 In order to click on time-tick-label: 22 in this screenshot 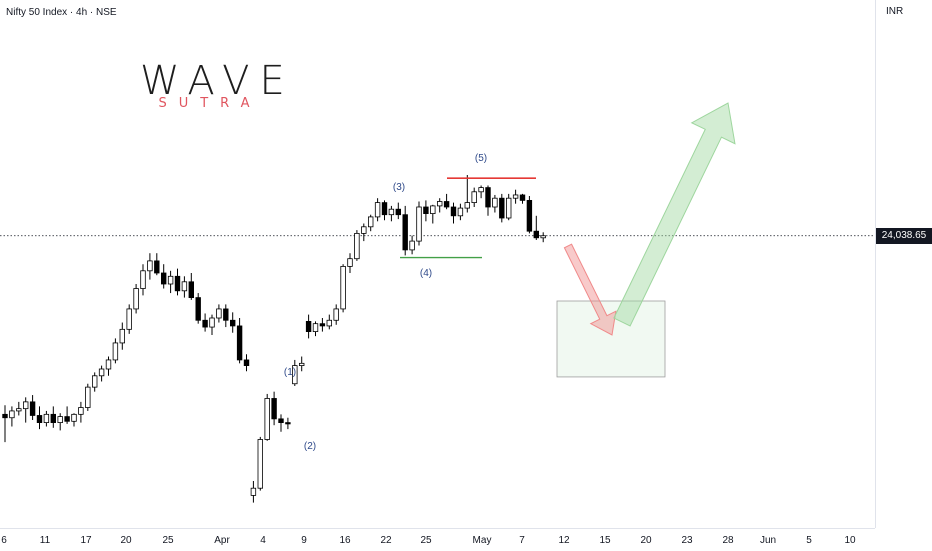, I will do `click(386, 540)`.